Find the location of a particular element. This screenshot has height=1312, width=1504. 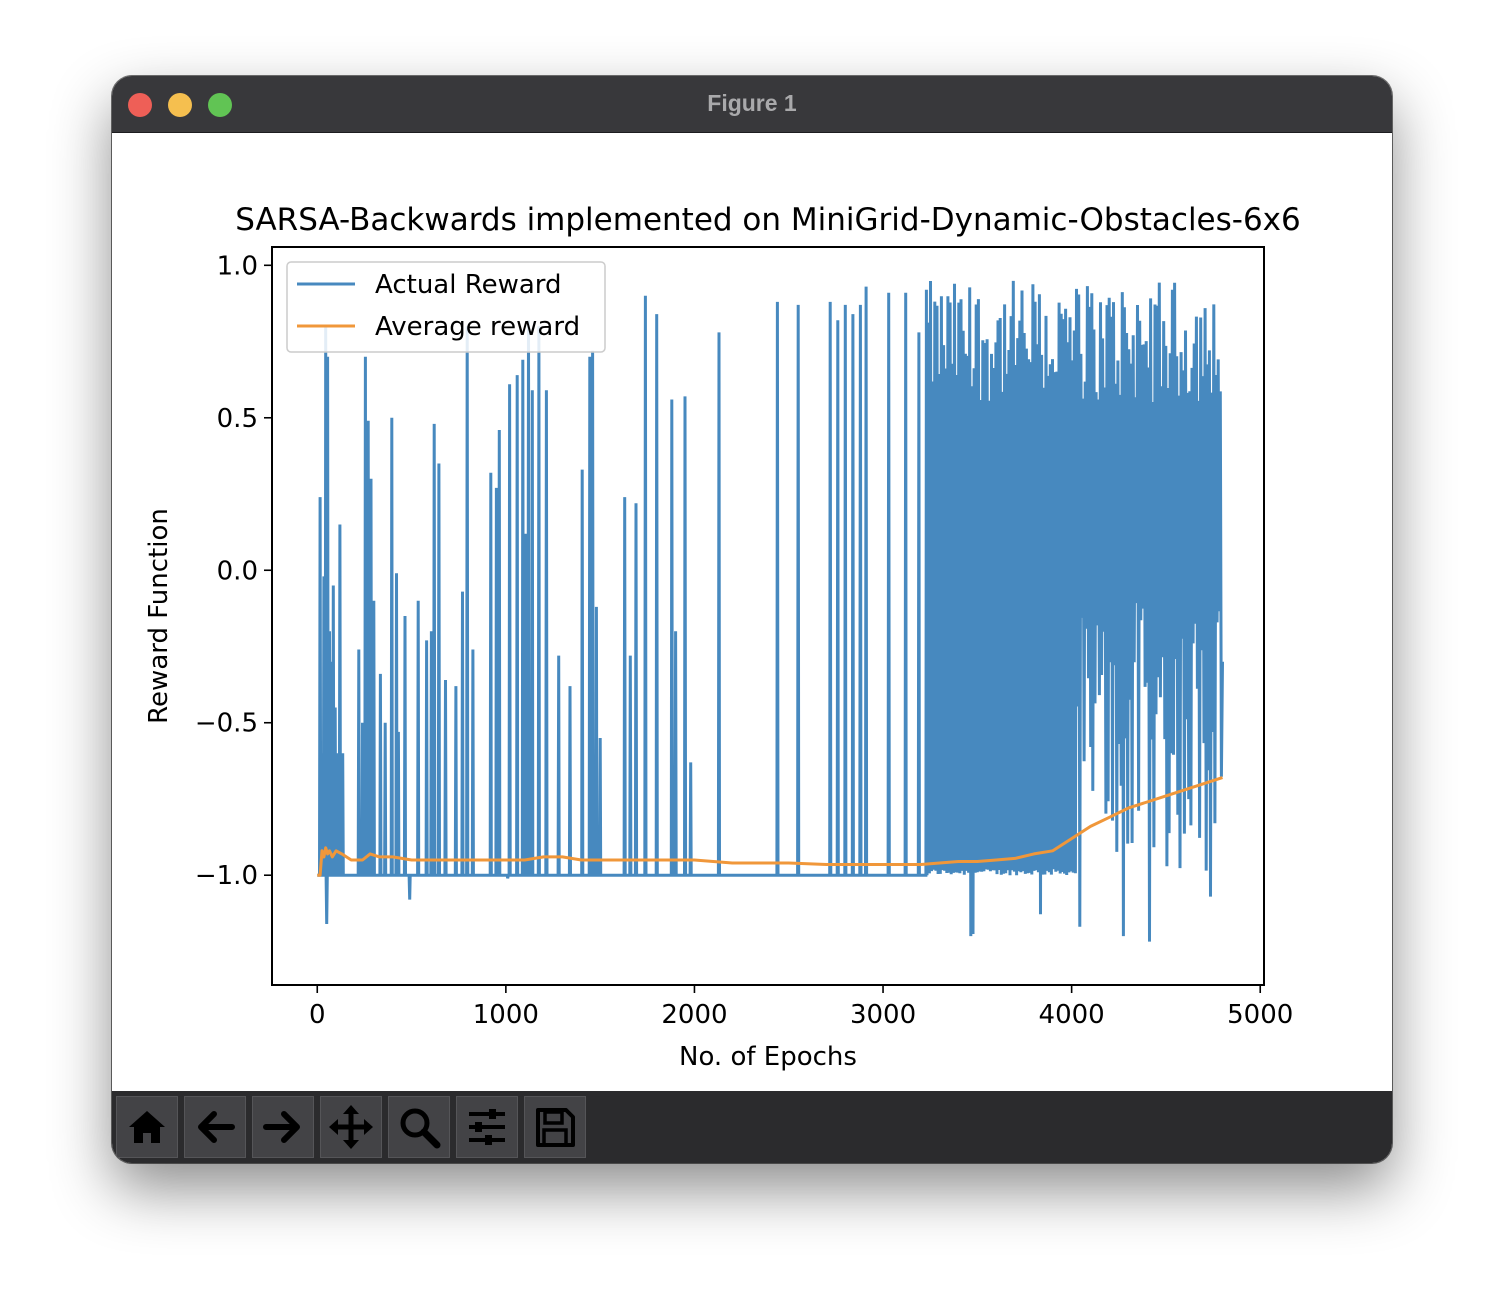

y-tick-label: −1.0 is located at coordinates (226, 876).